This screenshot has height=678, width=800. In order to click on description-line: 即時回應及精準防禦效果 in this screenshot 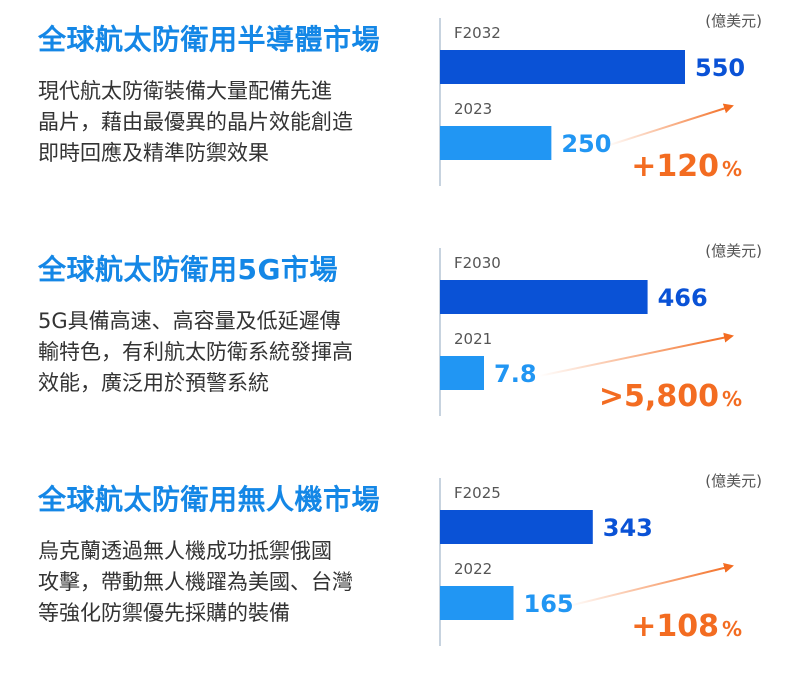, I will do `click(153, 153)`.